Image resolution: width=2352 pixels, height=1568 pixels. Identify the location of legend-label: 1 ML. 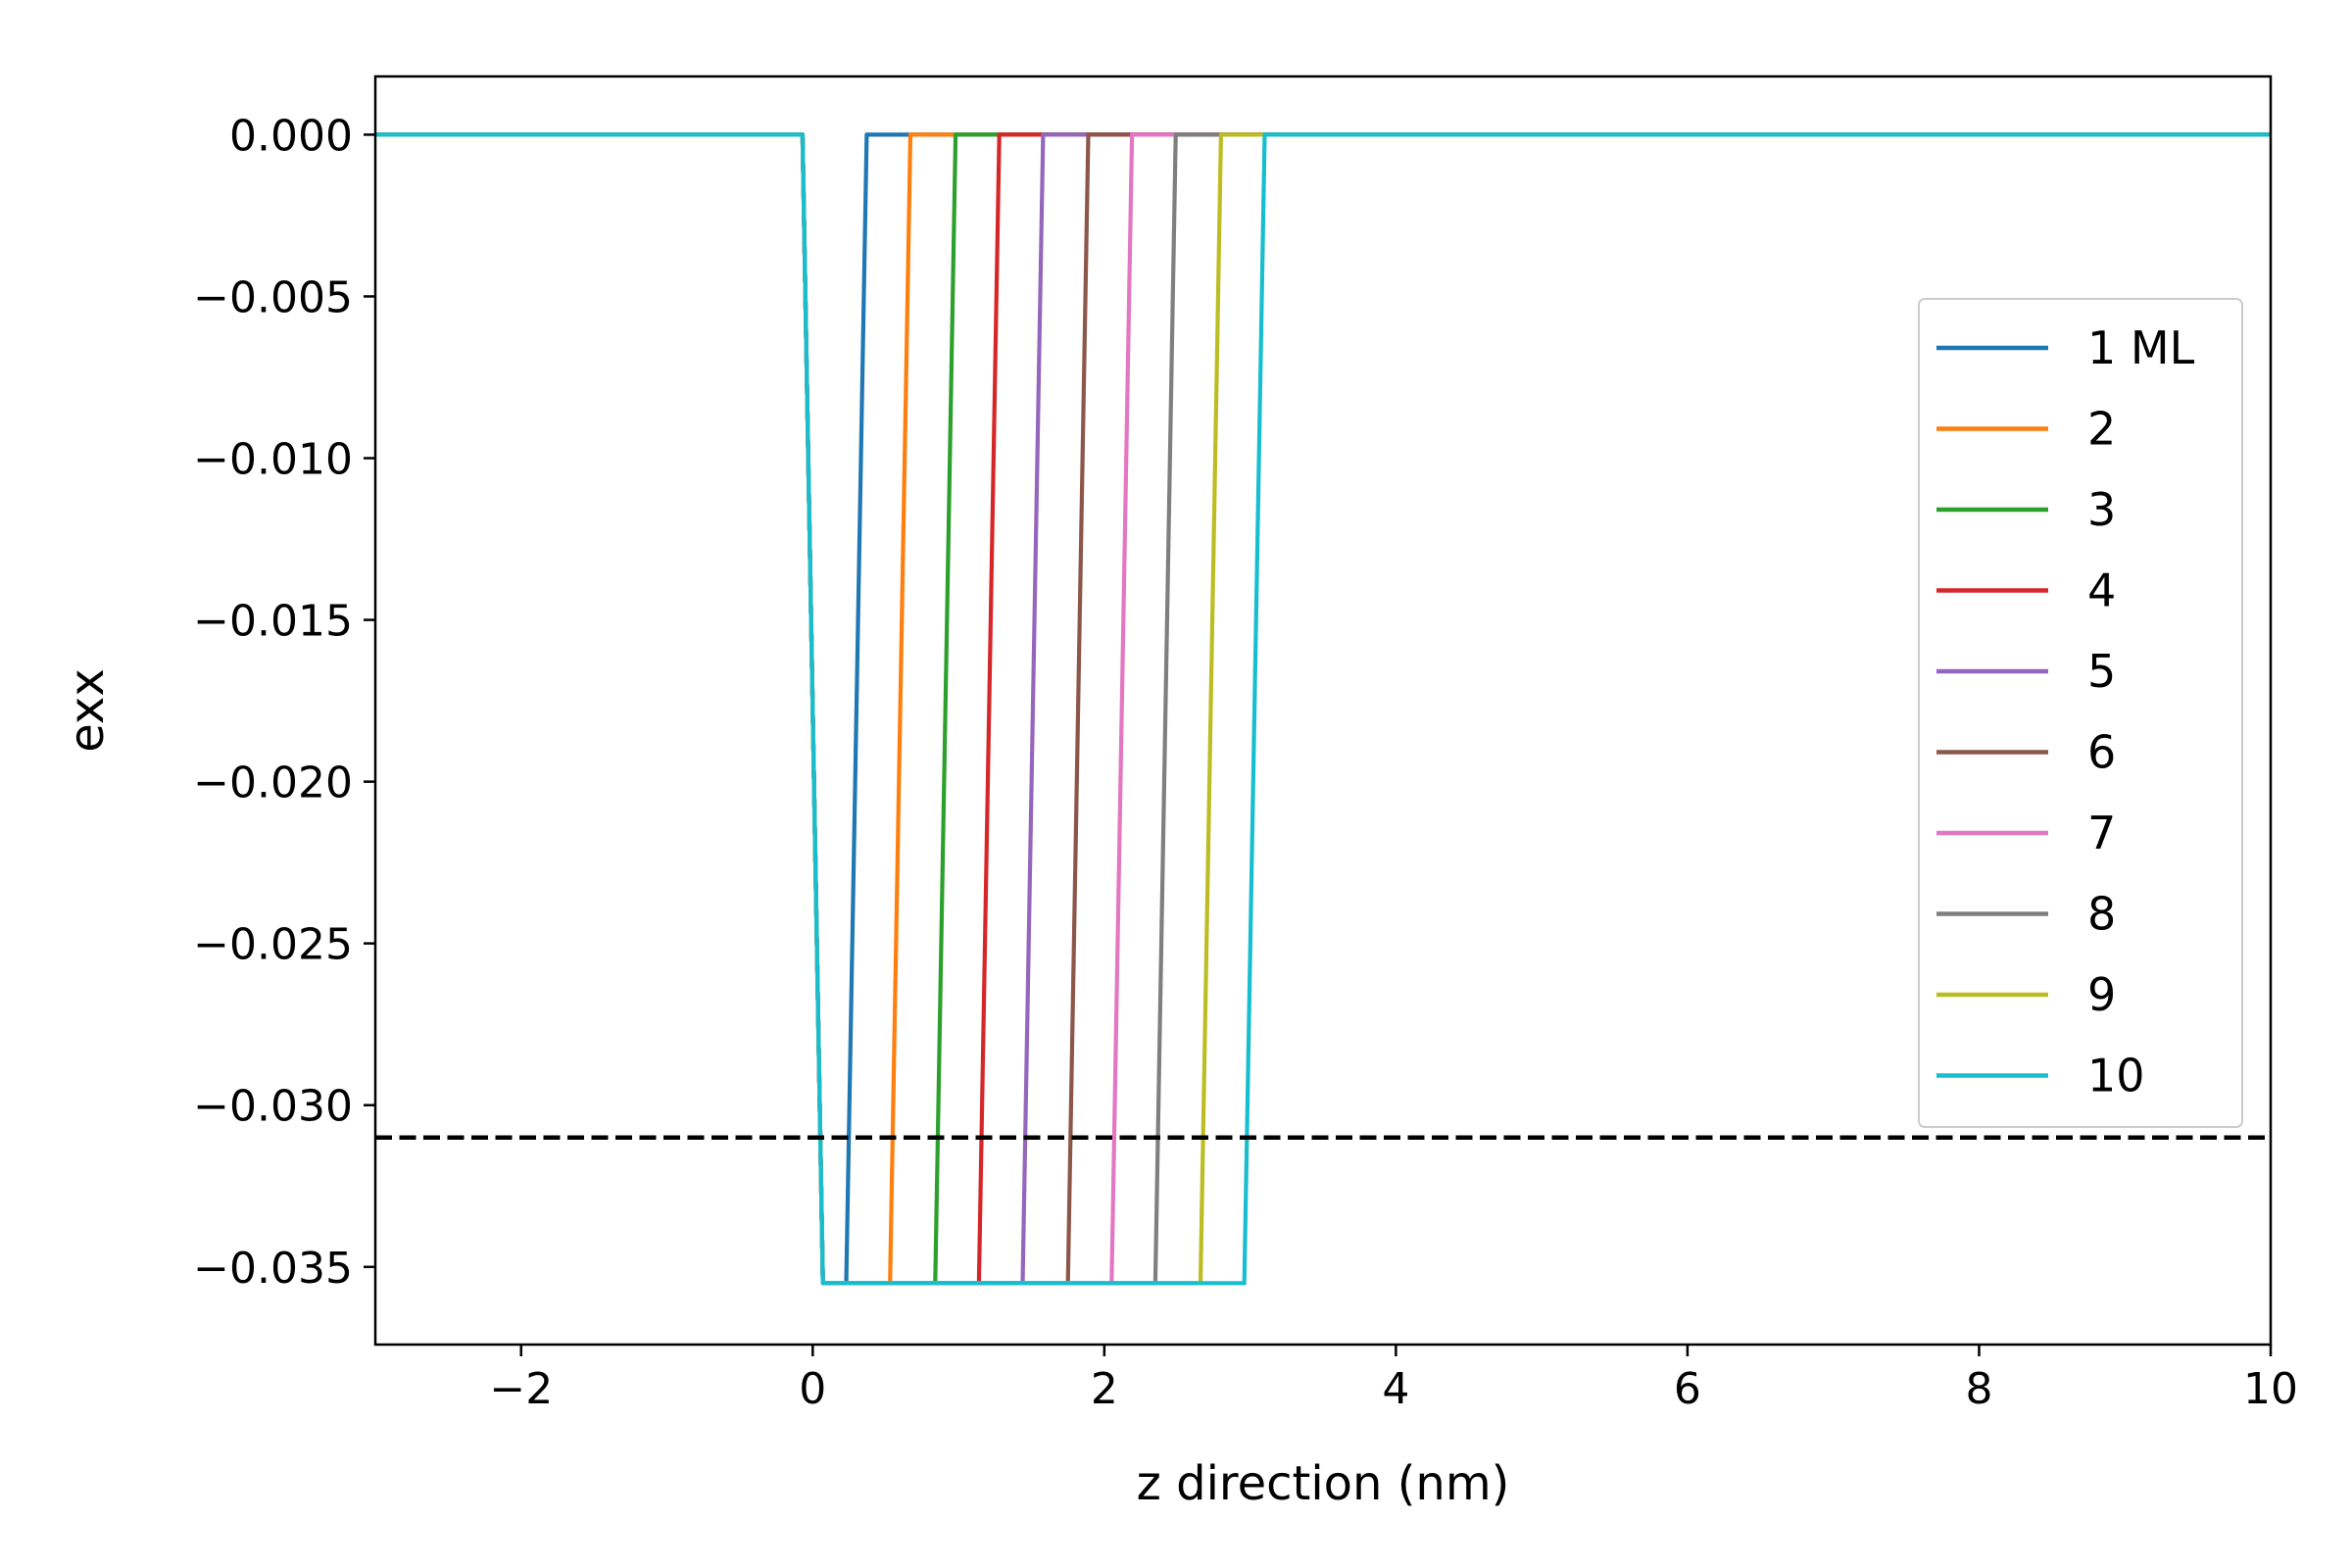
(2141, 348).